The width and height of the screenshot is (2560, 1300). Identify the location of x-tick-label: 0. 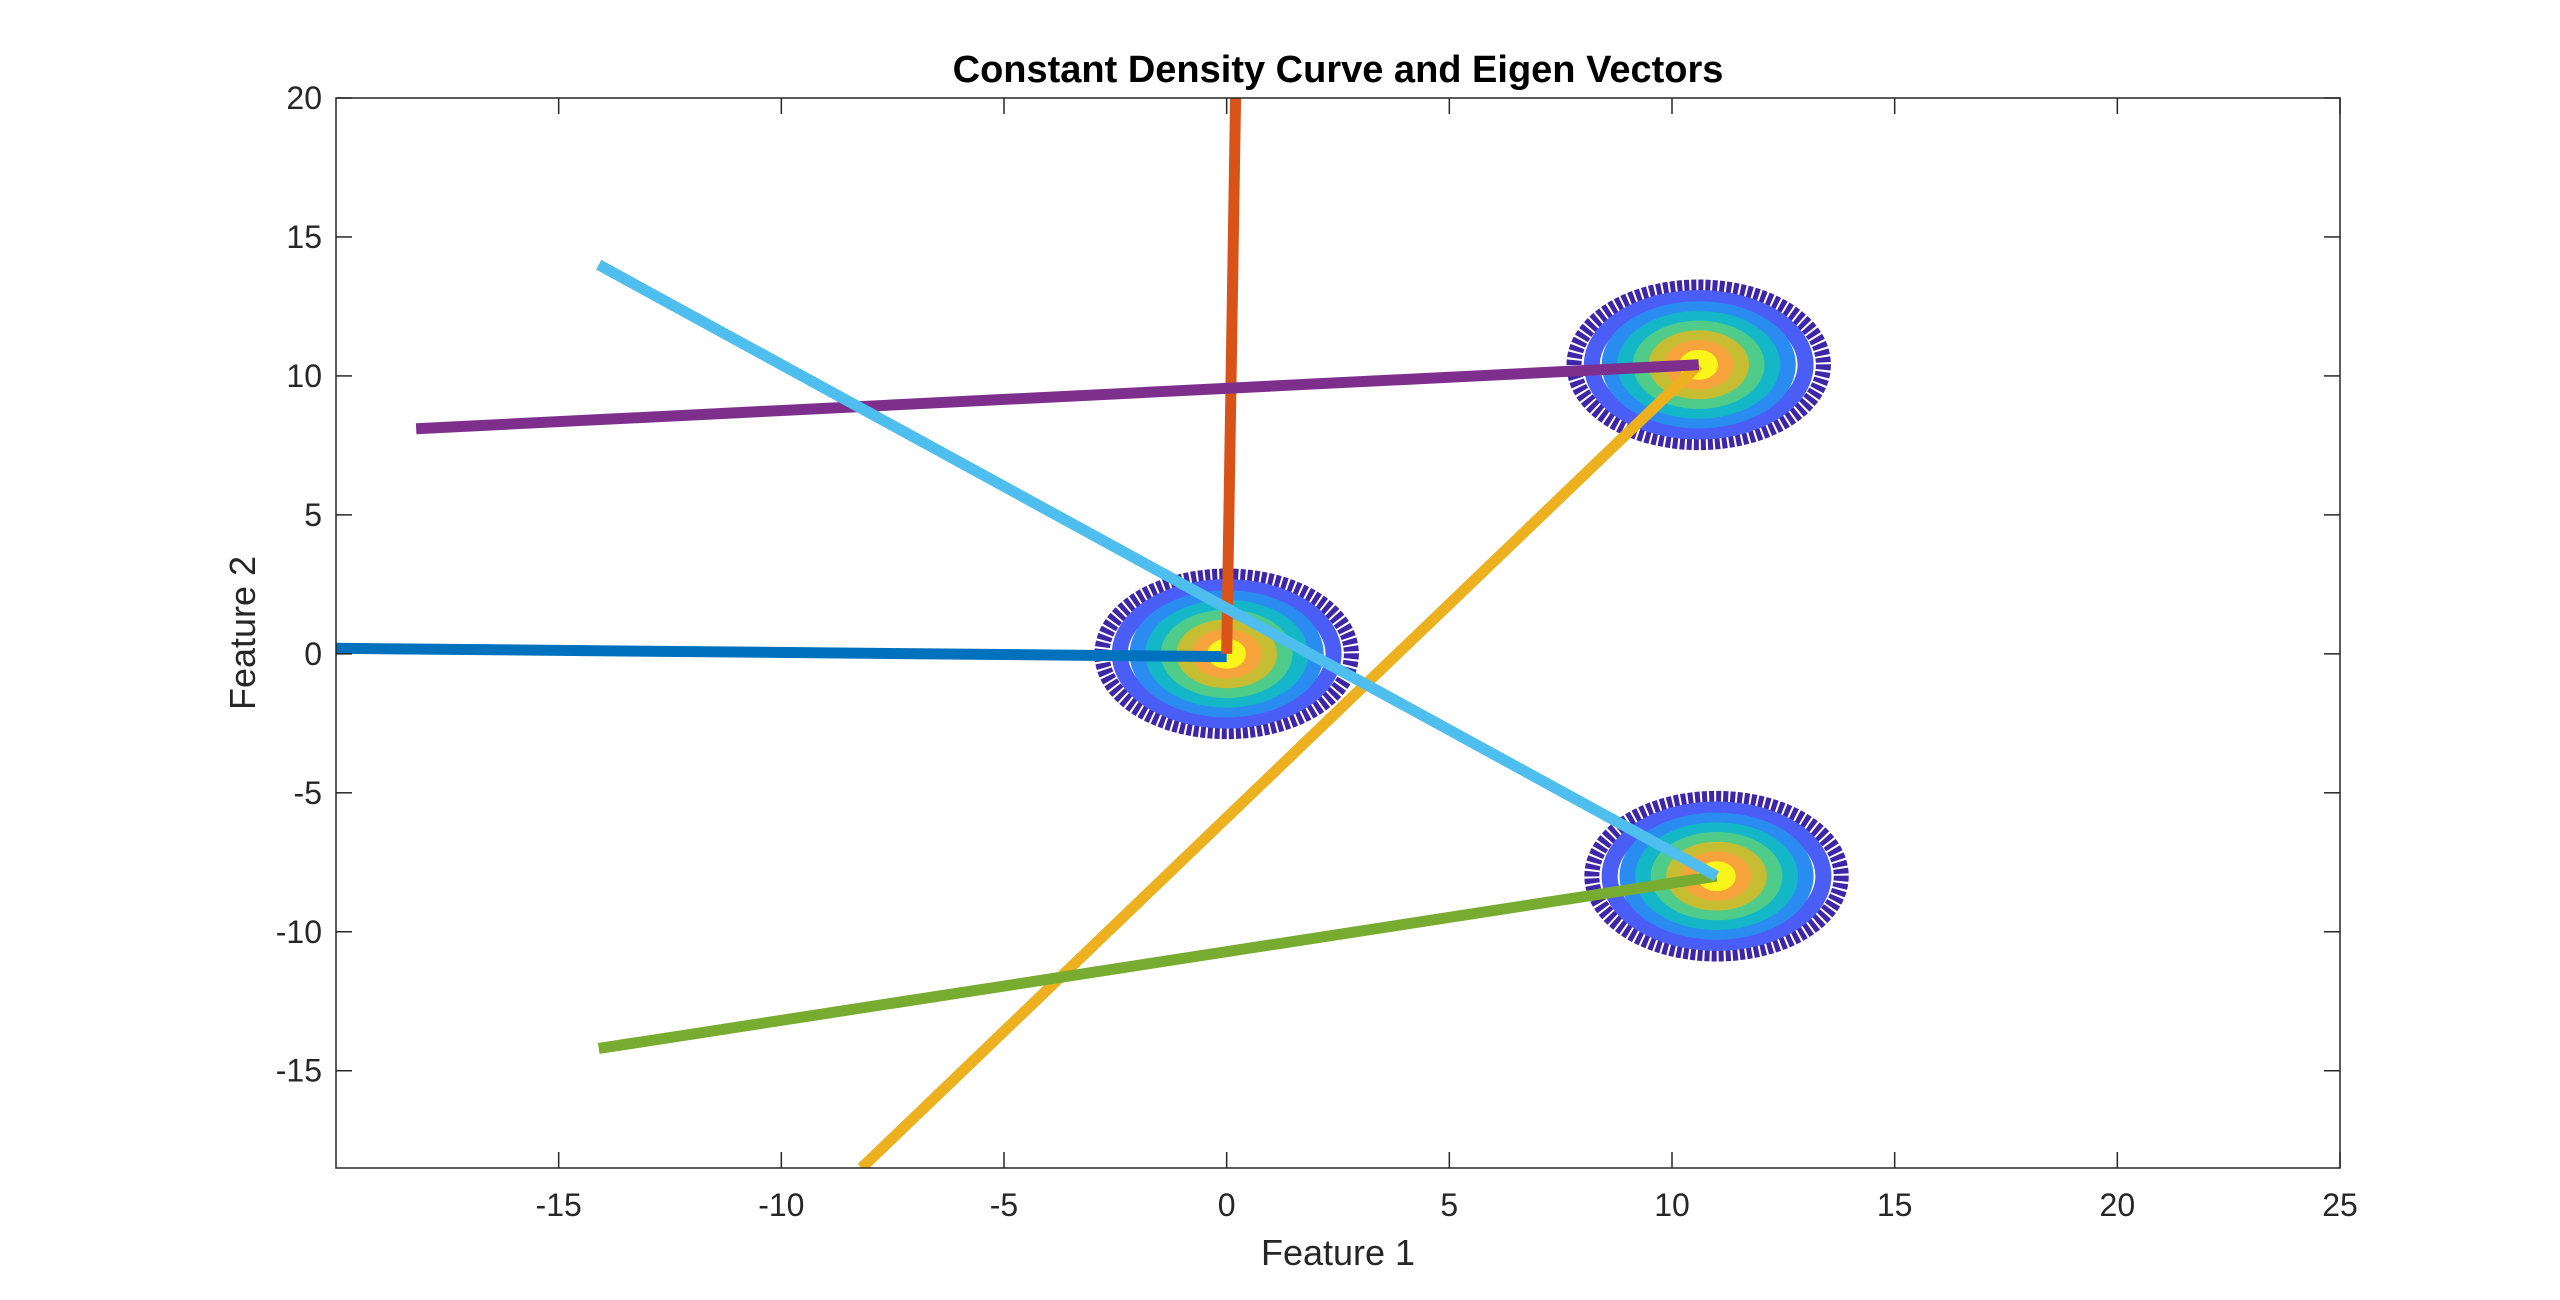
(1227, 1205).